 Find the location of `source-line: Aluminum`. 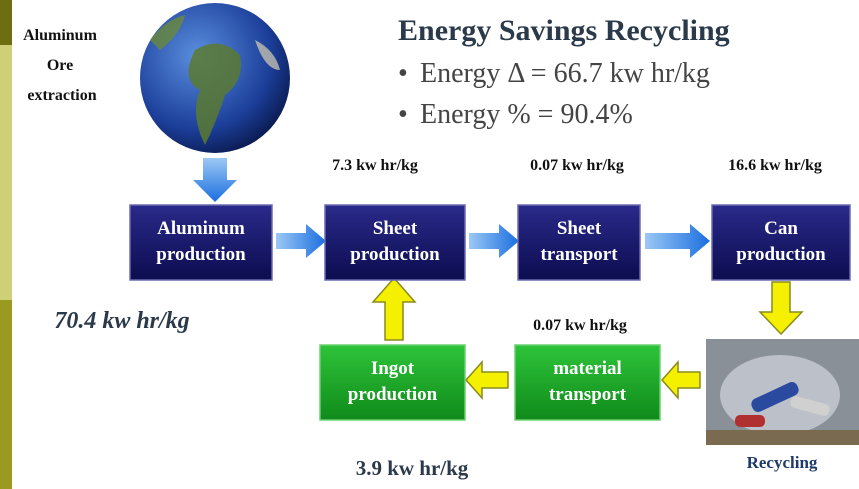

source-line: Aluminum is located at coordinates (60, 35).